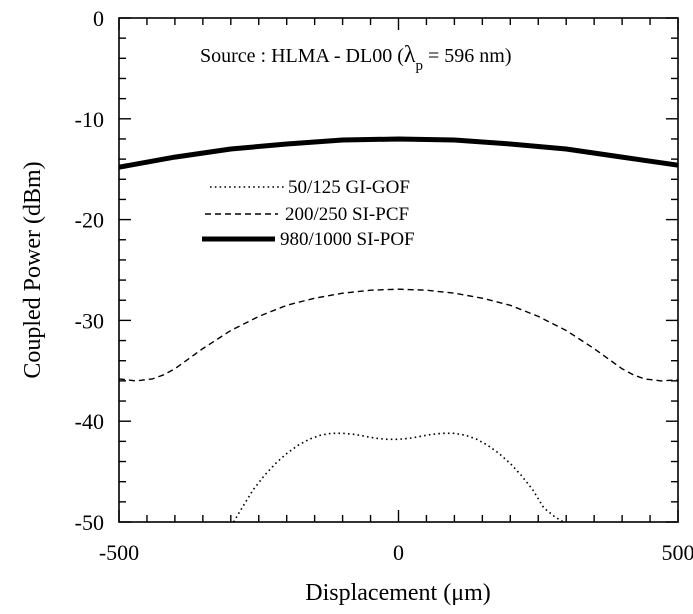 The image size is (693, 614). What do you see at coordinates (347, 239) in the screenshot?
I see `legend-label-sipof: 980/1000 SI-POF` at bounding box center [347, 239].